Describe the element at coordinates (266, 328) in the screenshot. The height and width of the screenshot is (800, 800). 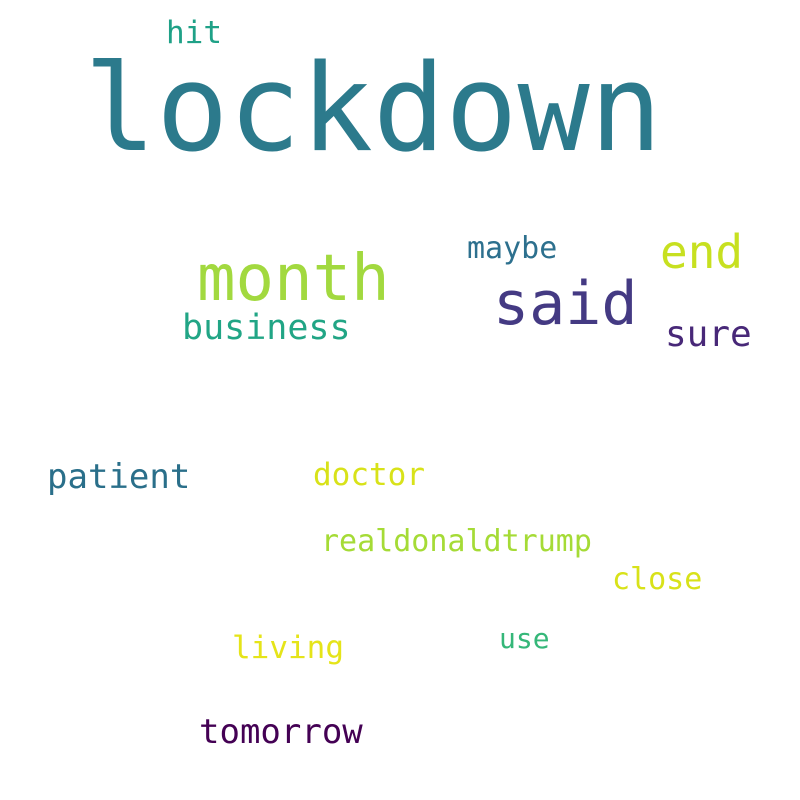
I see `word-business: business` at that location.